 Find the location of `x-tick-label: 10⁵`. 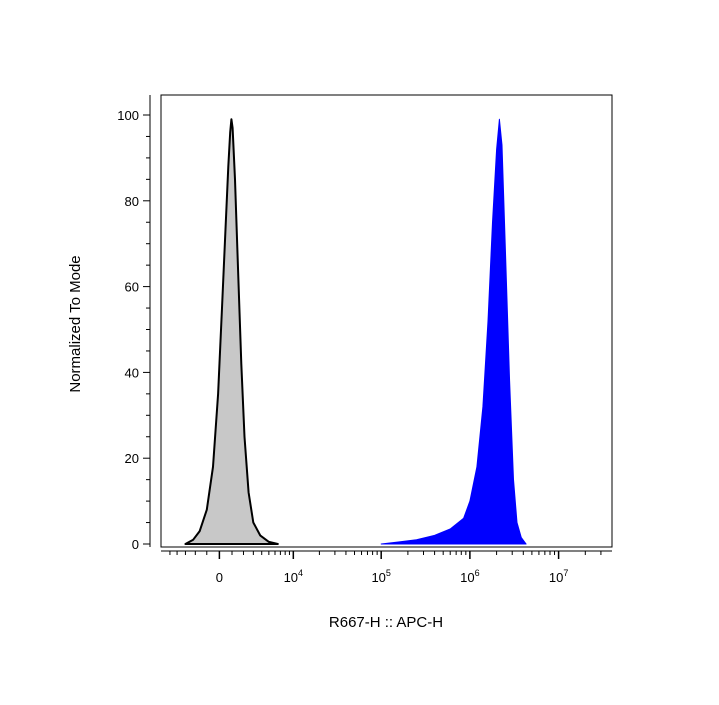

x-tick-label: 10⁵ is located at coordinates (380, 576).